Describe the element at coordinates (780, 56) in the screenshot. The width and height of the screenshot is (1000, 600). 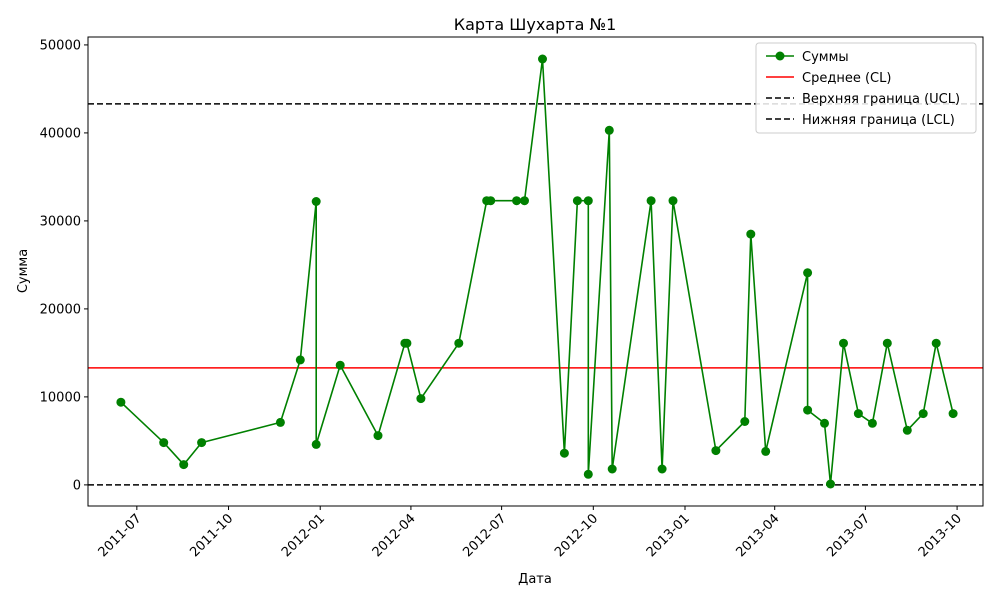
I see `legend-marker-series` at that location.